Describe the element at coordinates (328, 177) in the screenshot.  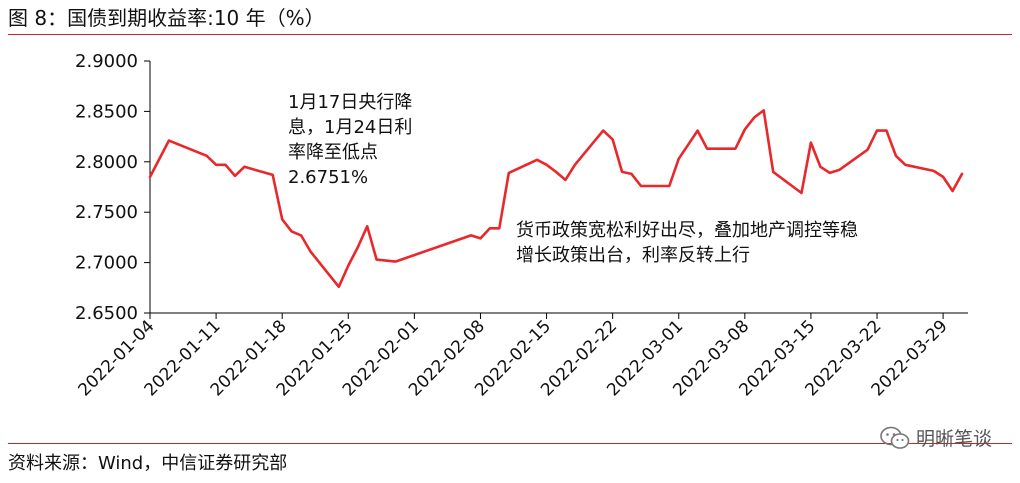
I see `annotation-text: 2.6751%` at that location.